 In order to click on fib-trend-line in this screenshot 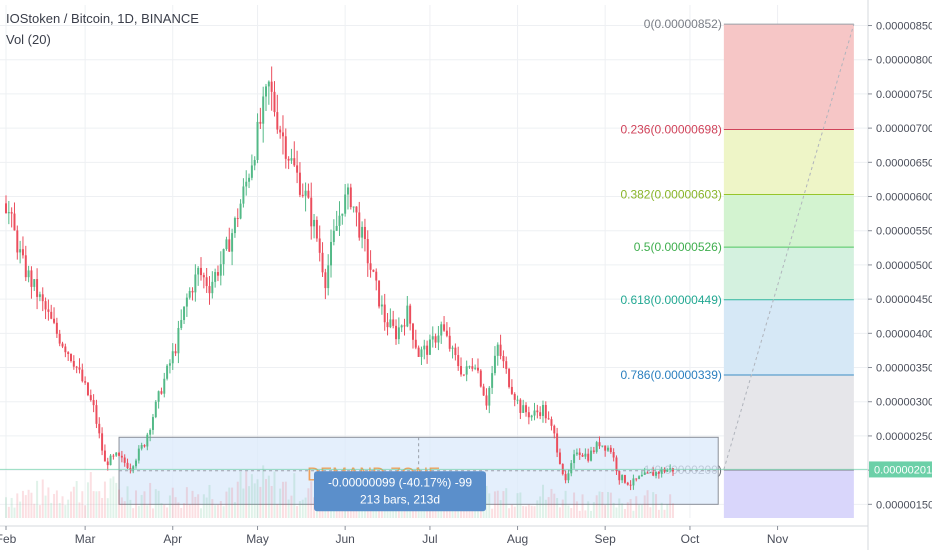, I will do `click(789, 247)`.